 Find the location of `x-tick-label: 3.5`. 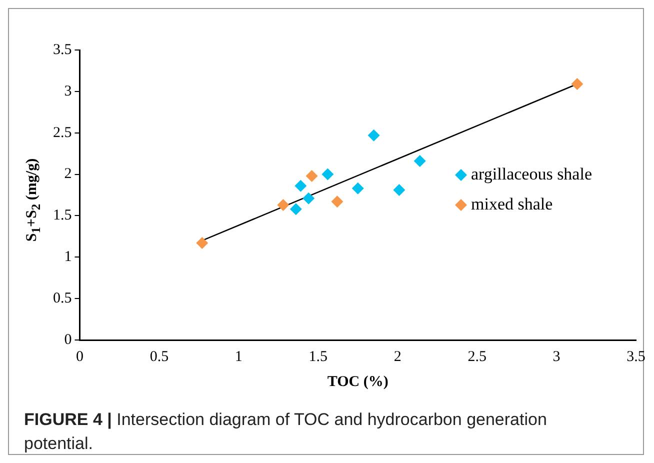

x-tick-label: 3.5 is located at coordinates (636, 356).